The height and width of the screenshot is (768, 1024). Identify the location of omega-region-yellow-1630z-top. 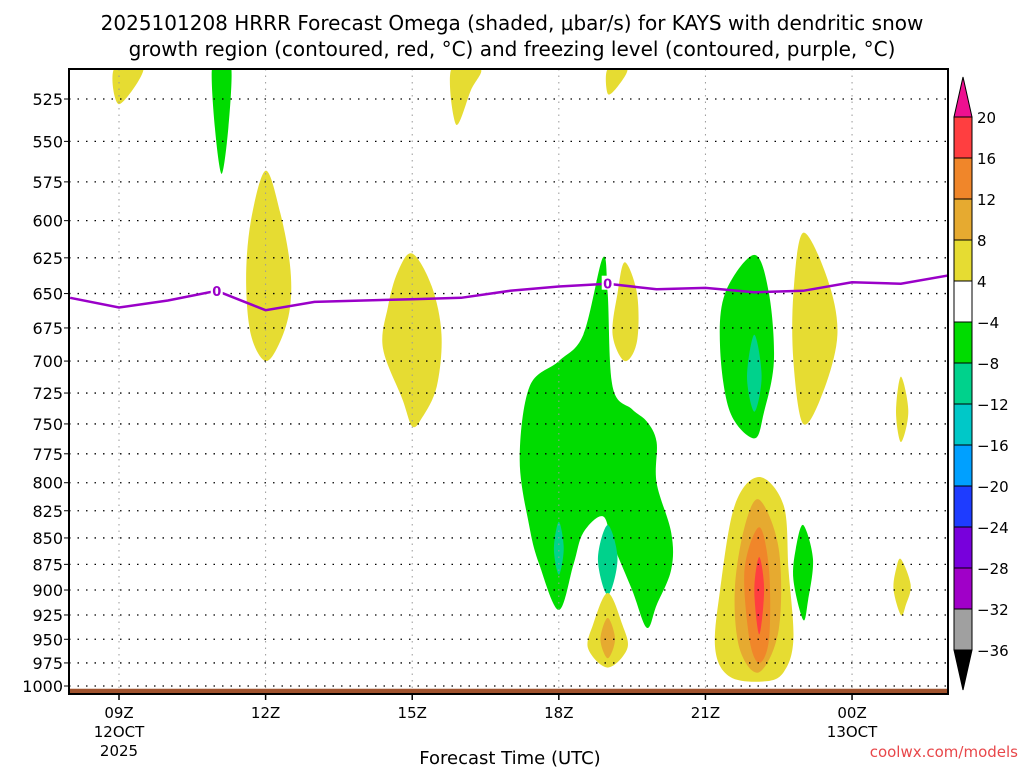
(465, 97).